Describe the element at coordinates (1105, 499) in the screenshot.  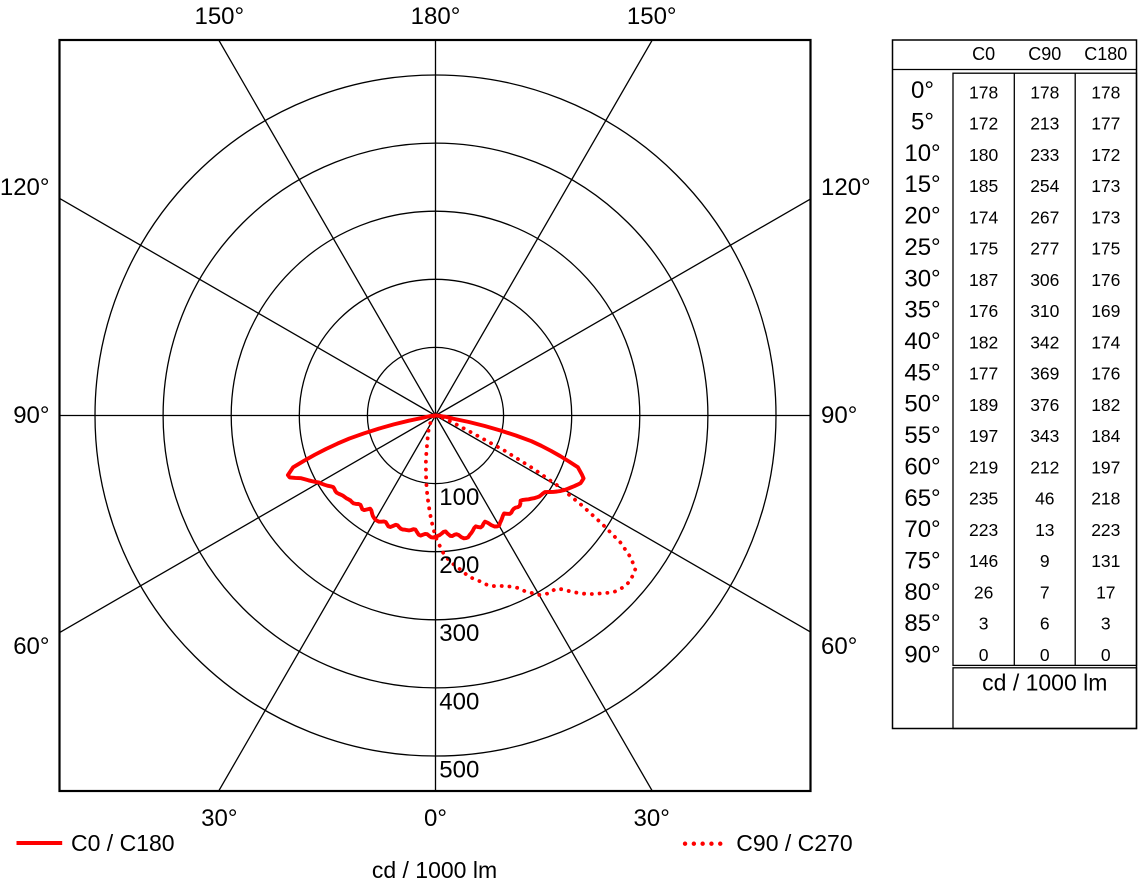
I see `svg-text: 218` at that location.